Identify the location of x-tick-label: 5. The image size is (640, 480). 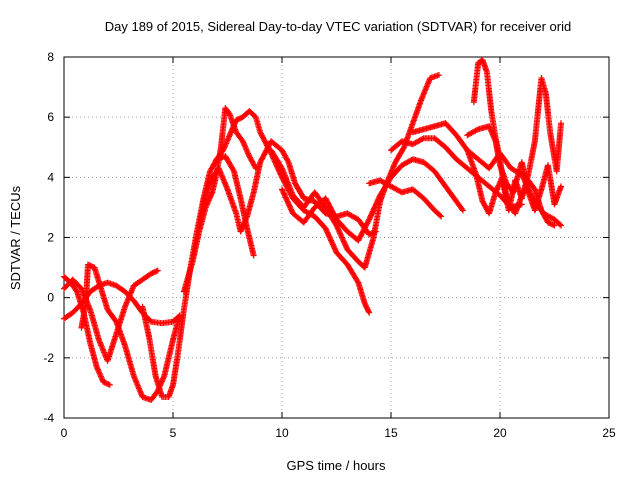
(173, 433).